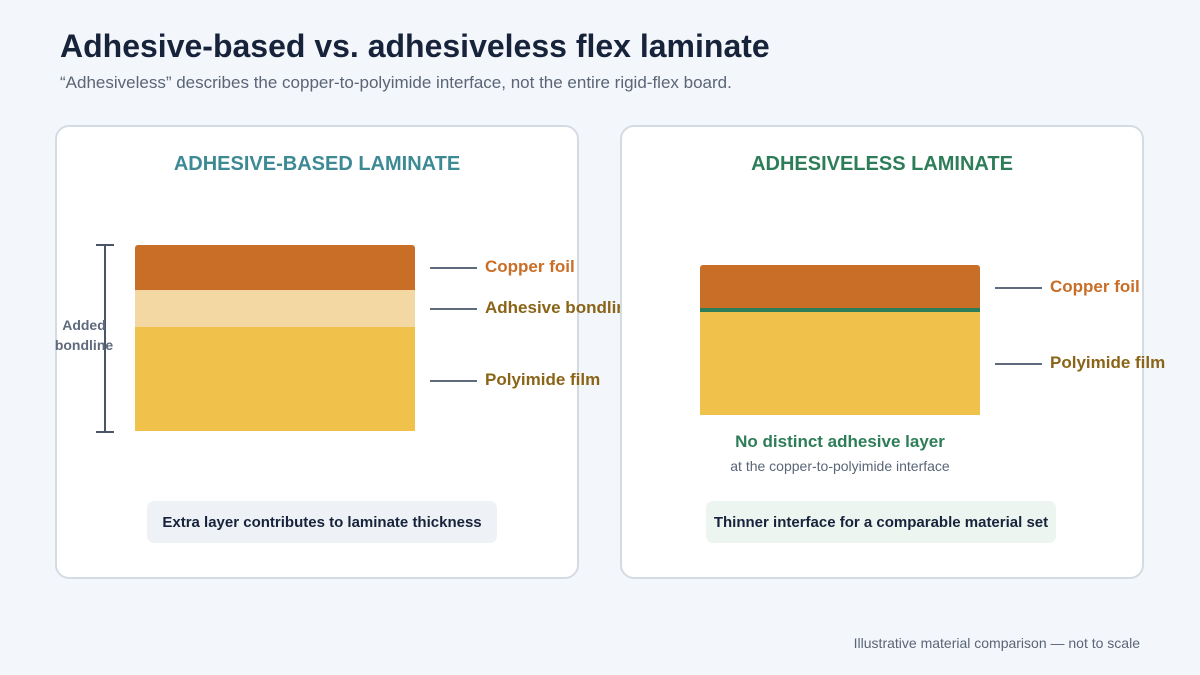 The width and height of the screenshot is (1200, 675). I want to click on adhesiveless-polyimide-leader, so click(1018, 364).